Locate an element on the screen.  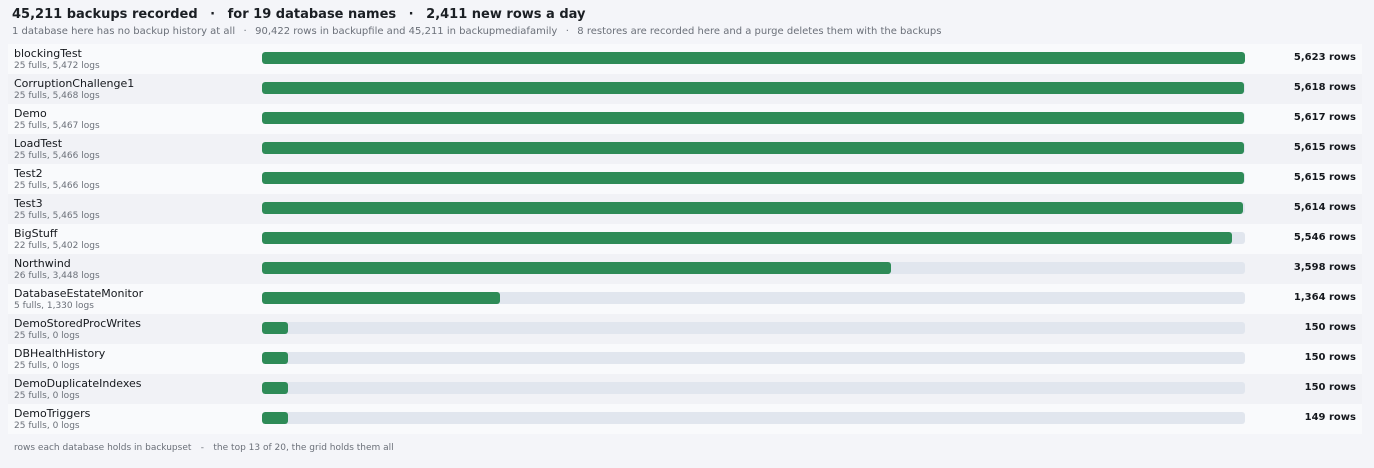
row-count: 3,598 rows is located at coordinates (1324, 267).